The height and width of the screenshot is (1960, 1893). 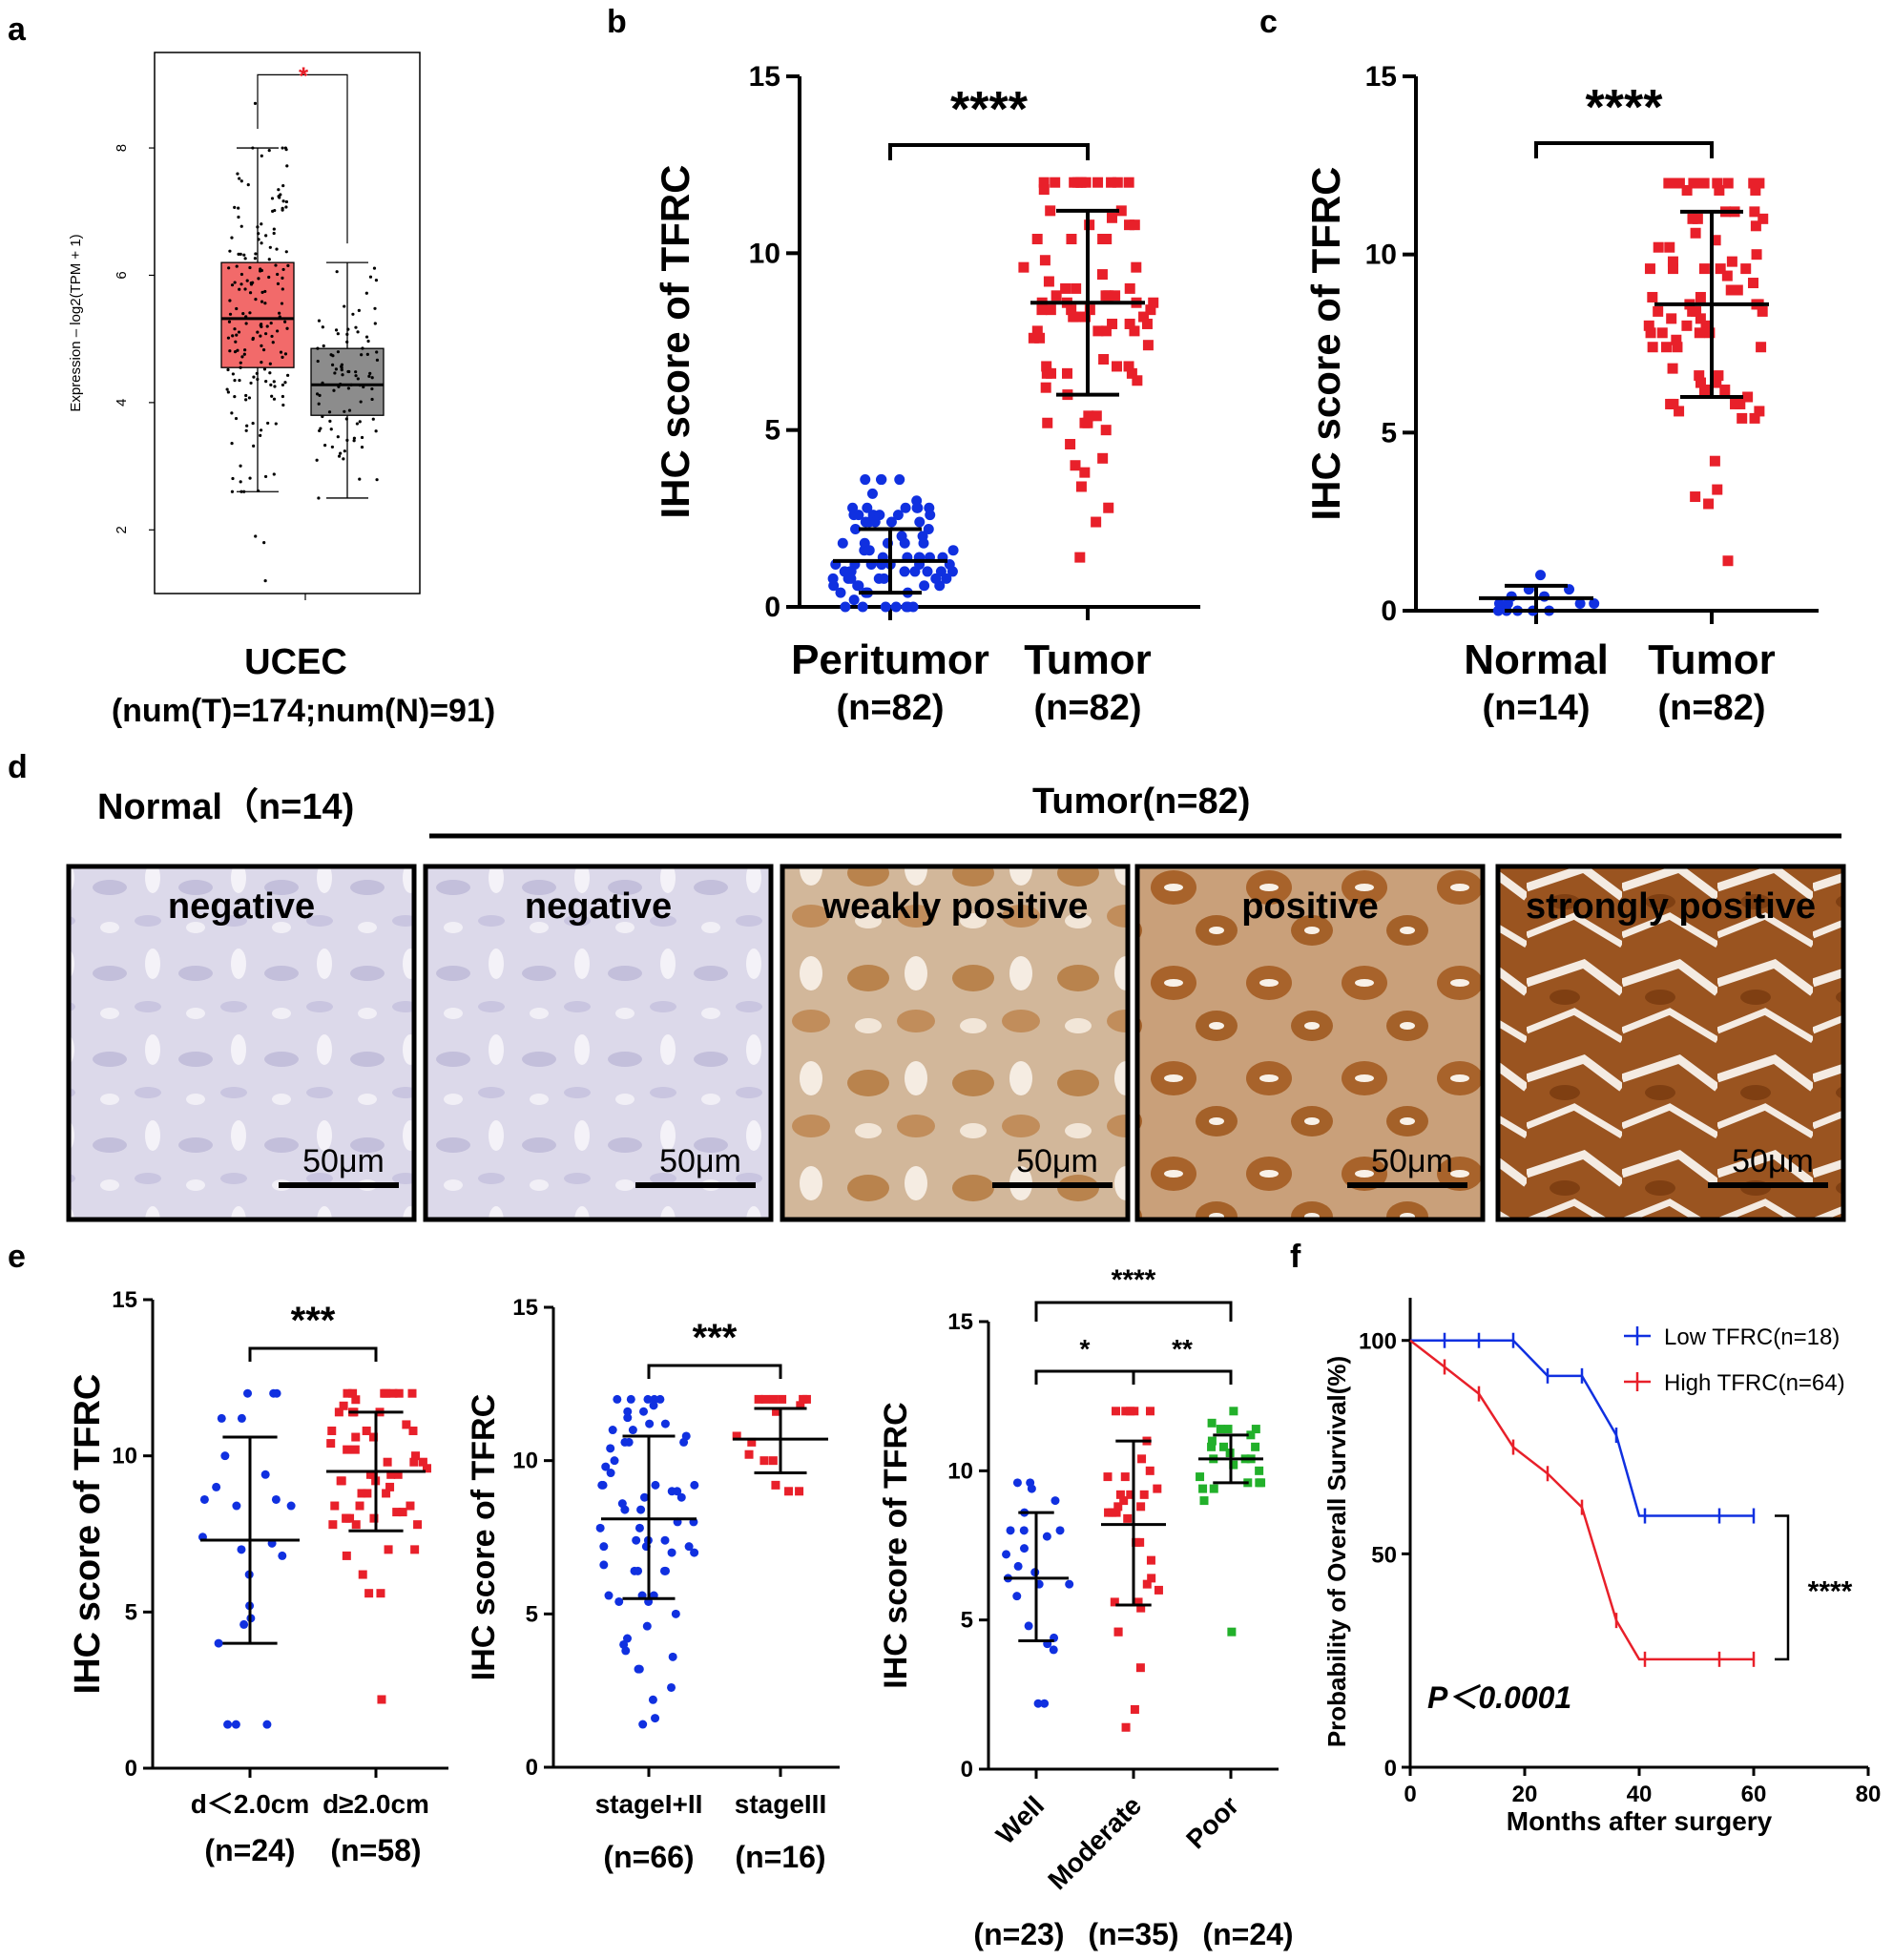 What do you see at coordinates (1410, 1794) in the screenshot?
I see `x-tick-label: 0` at bounding box center [1410, 1794].